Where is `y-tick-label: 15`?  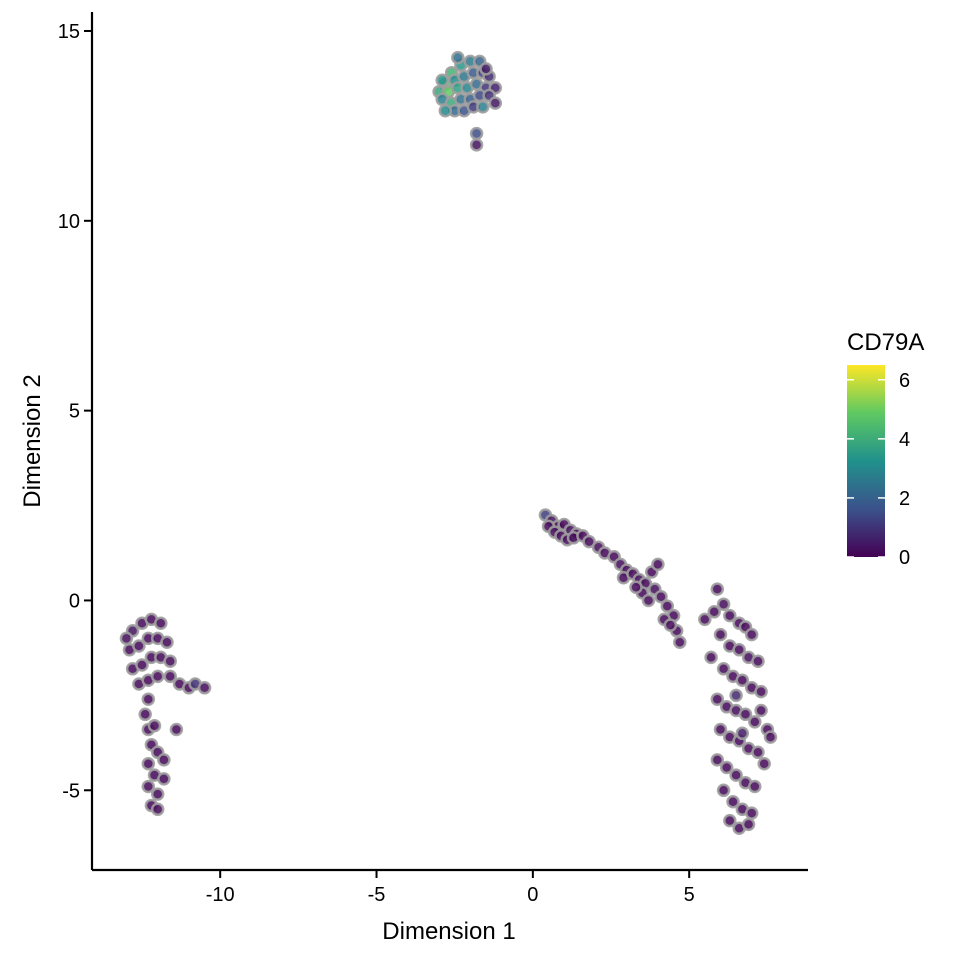
y-tick-label: 15 is located at coordinates (69, 32).